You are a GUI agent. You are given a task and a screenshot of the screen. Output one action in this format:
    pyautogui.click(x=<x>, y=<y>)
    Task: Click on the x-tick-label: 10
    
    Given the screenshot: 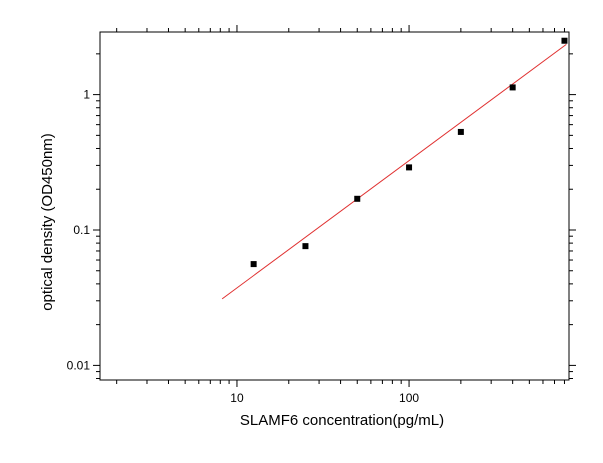 What is the action you would take?
    pyautogui.click(x=237, y=398)
    